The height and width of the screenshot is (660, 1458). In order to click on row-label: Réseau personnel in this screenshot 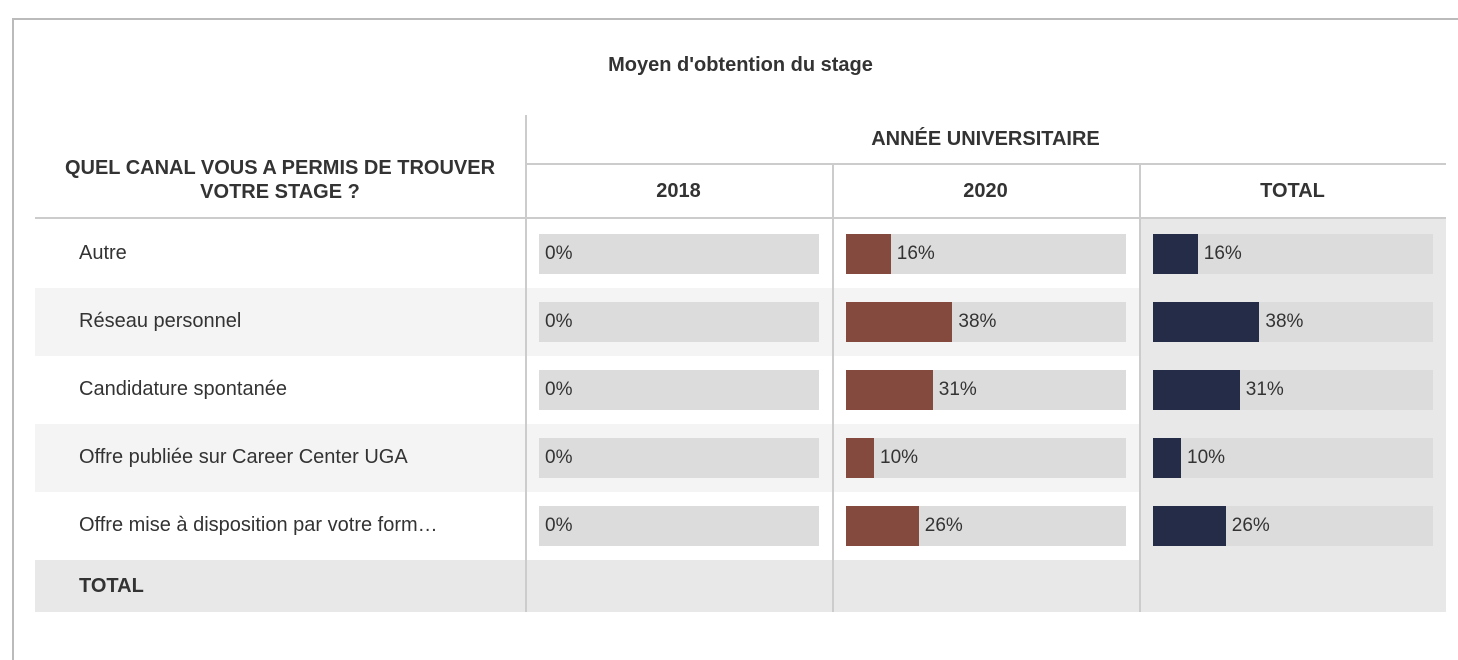, I will do `click(160, 320)`.